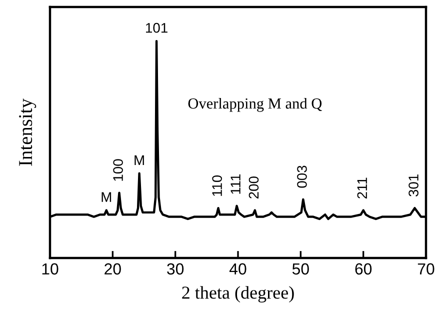 The width and height of the screenshot is (442, 332). I want to click on annotation: 211, so click(362, 188).